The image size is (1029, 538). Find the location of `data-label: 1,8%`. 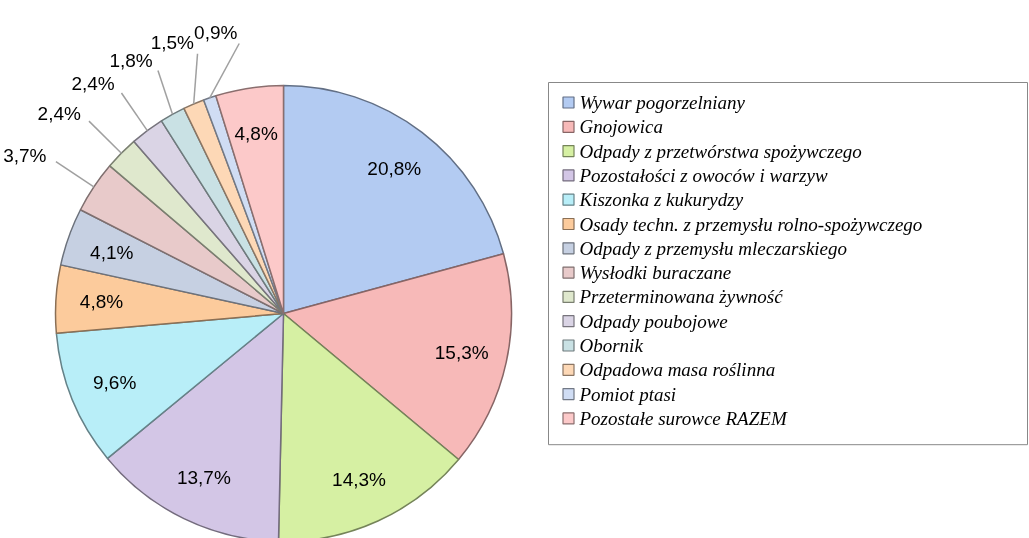

data-label: 1,8% is located at coordinates (131, 60).